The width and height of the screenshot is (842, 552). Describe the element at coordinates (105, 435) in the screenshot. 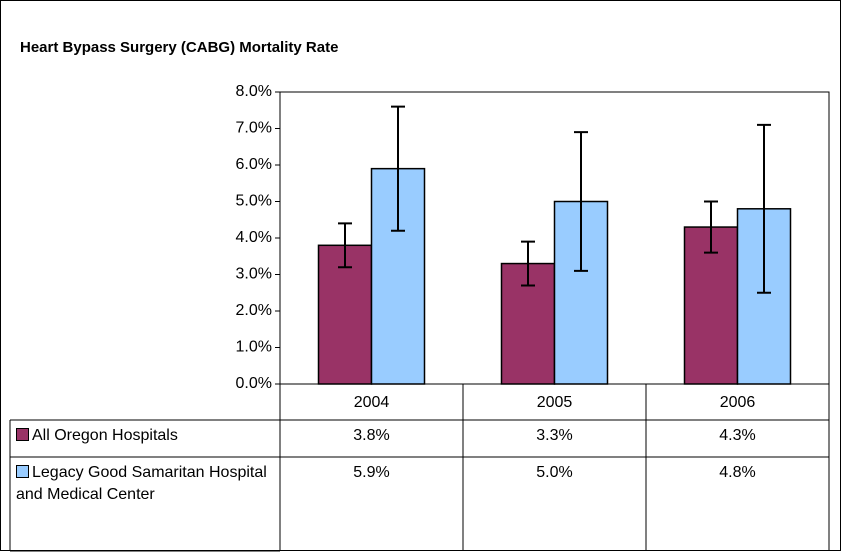

I see `legend-label: All Oregon Hospitals` at that location.